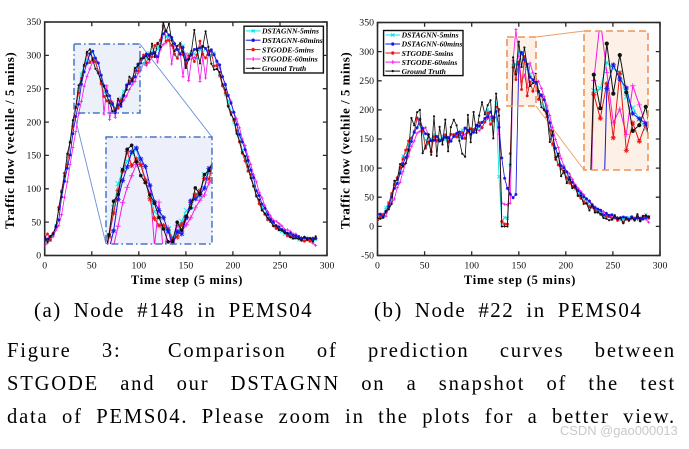 Image resolution: width=689 pixels, height=449 pixels. Describe the element at coordinates (367, 256) in the screenshot. I see `svg-text: -50` at that location.